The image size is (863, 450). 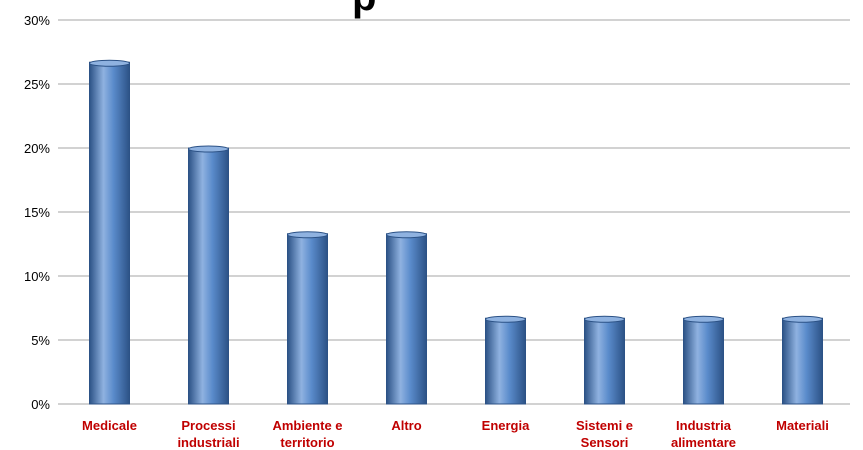 I want to click on x-category-label-line: industriali, so click(x=208, y=442).